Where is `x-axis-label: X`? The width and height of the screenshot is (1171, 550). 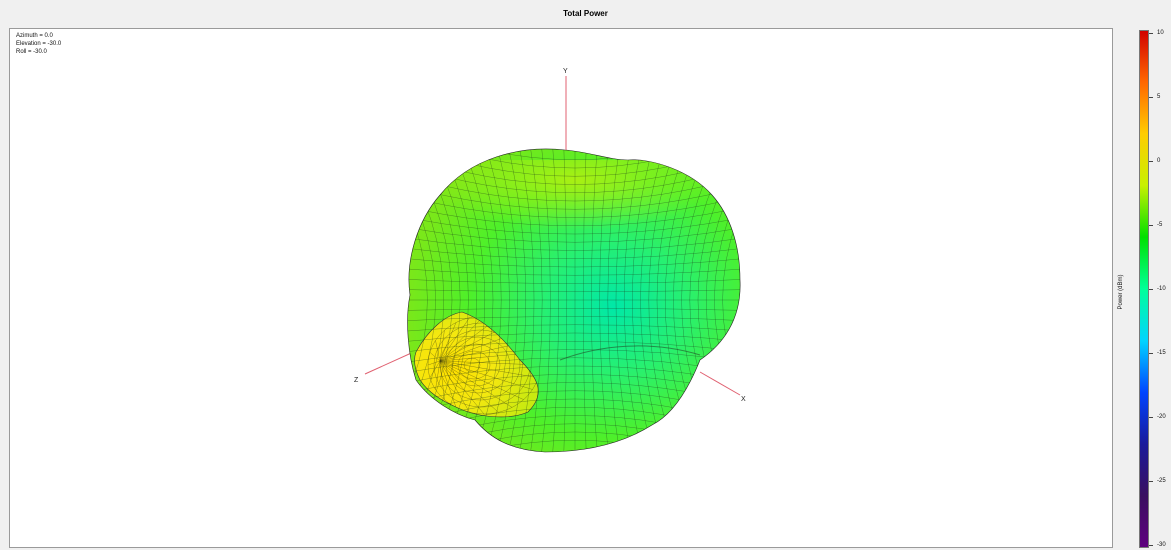
x-axis-label: X is located at coordinates (743, 399).